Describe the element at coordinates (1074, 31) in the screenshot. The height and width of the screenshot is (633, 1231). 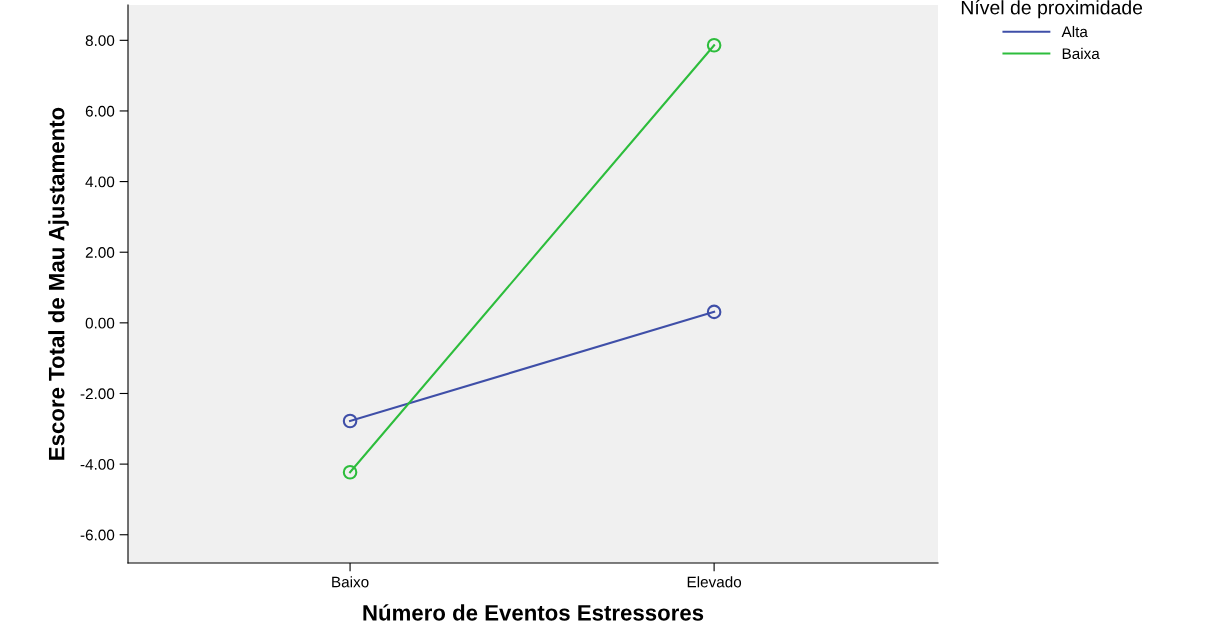
I see `legend-label: Alta` at that location.